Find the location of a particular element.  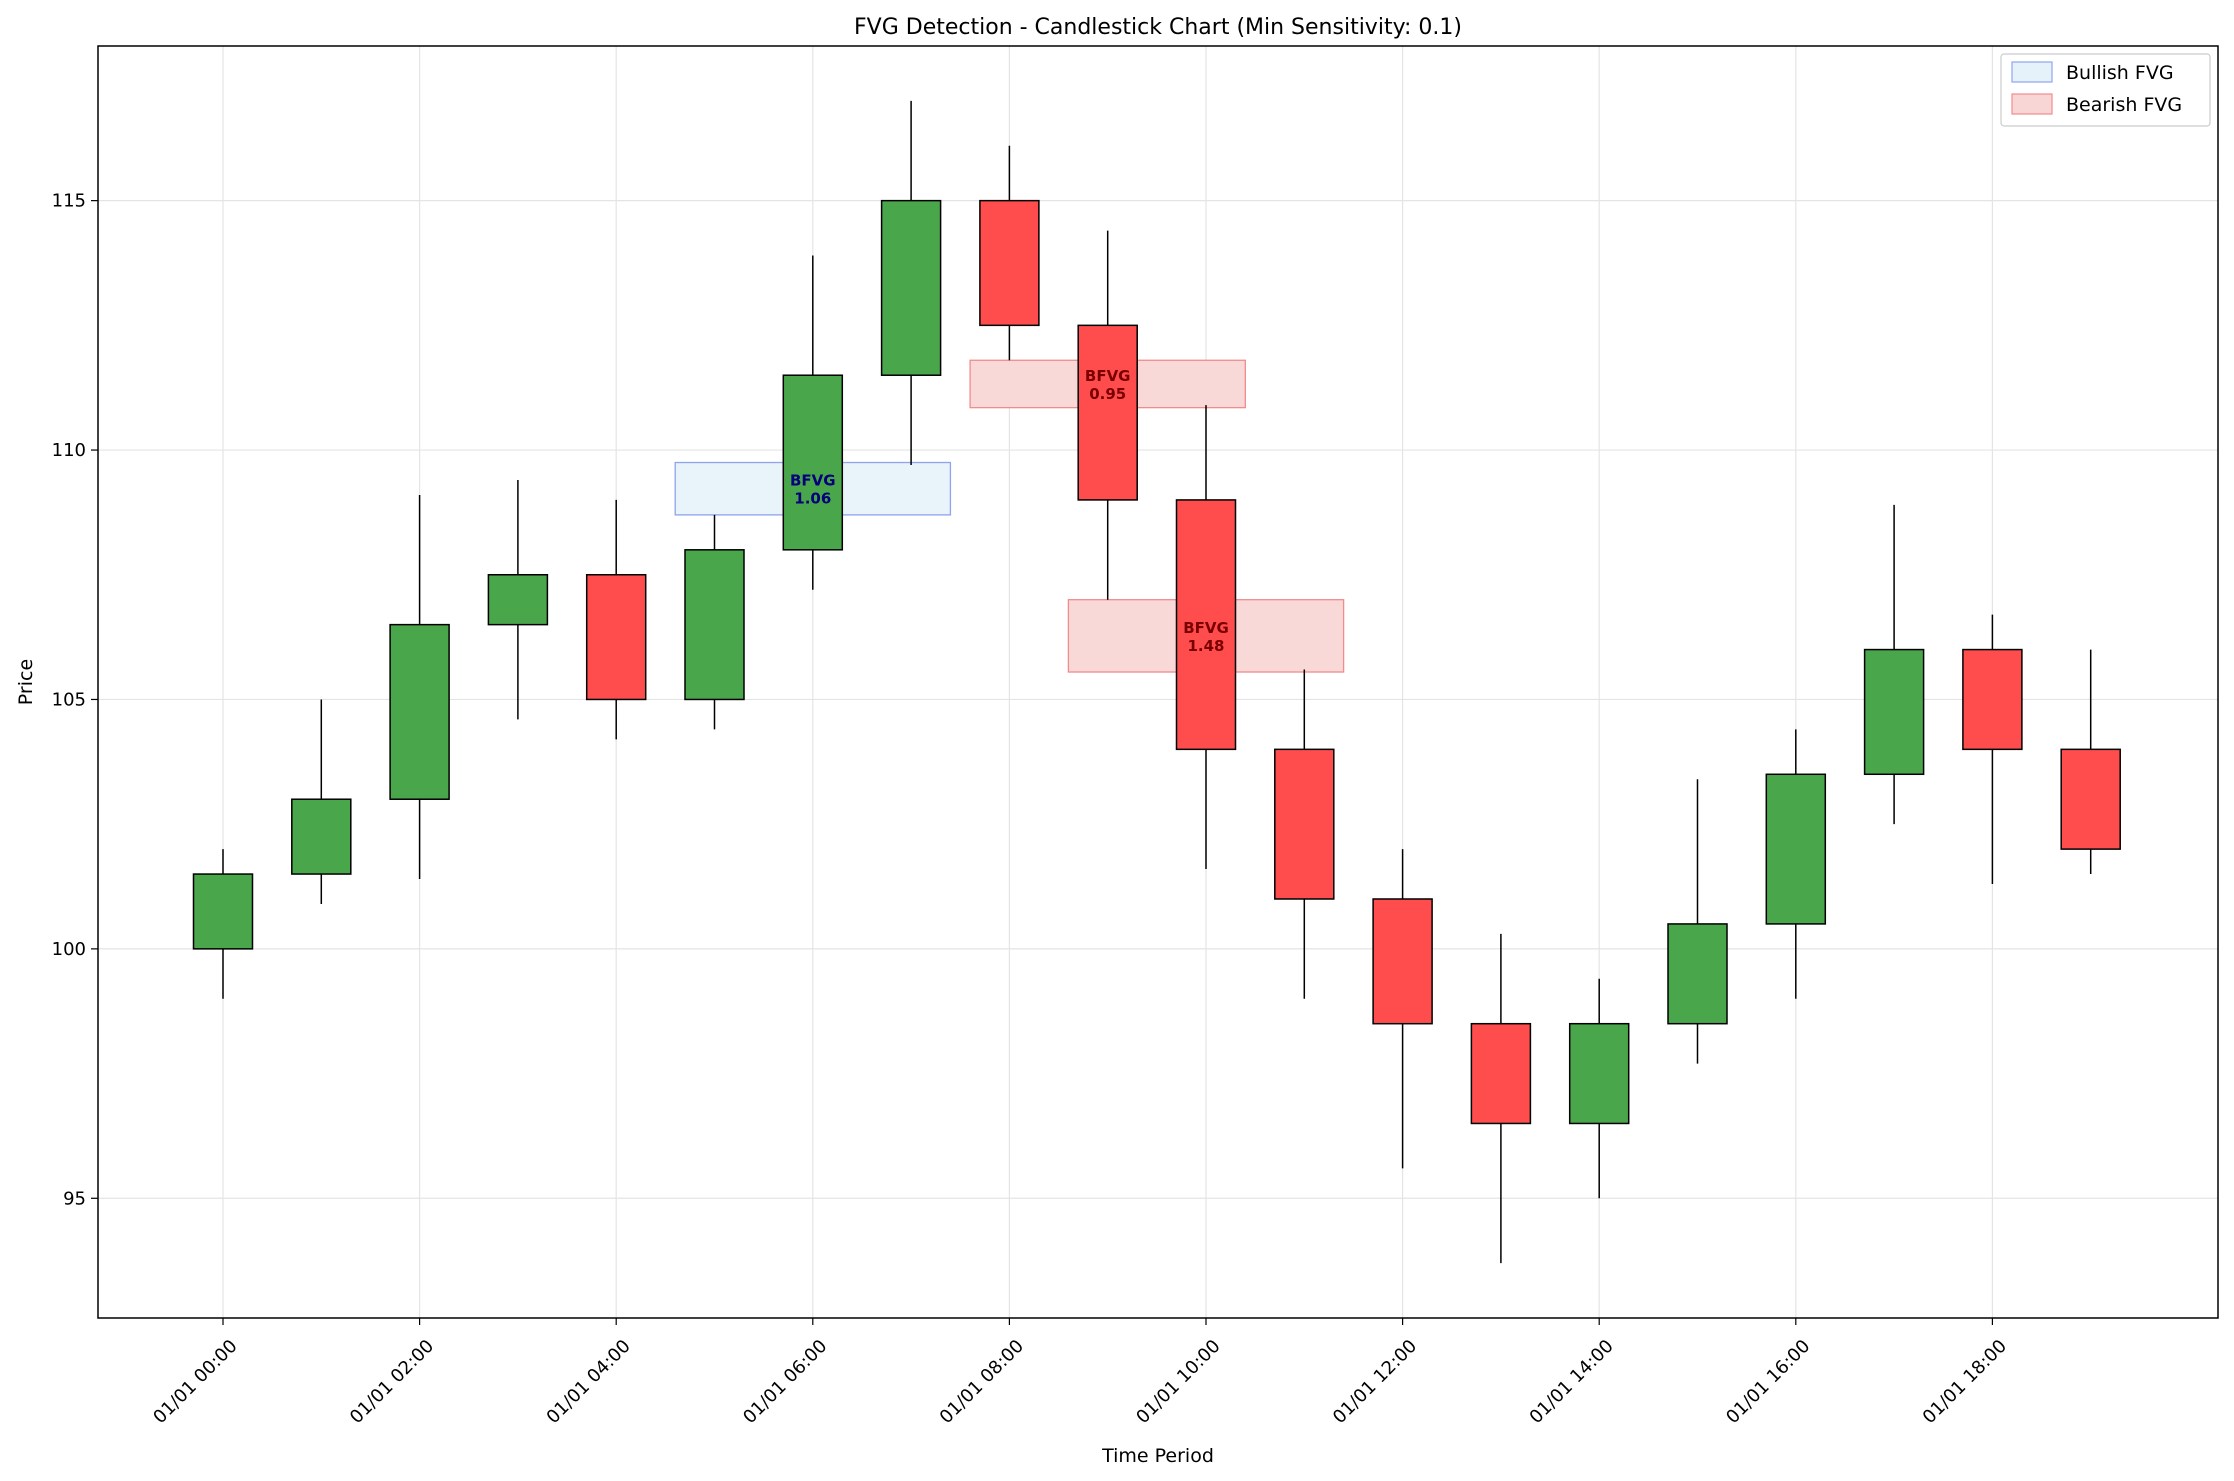

y-tick-label: 115 is located at coordinates (69, 201).